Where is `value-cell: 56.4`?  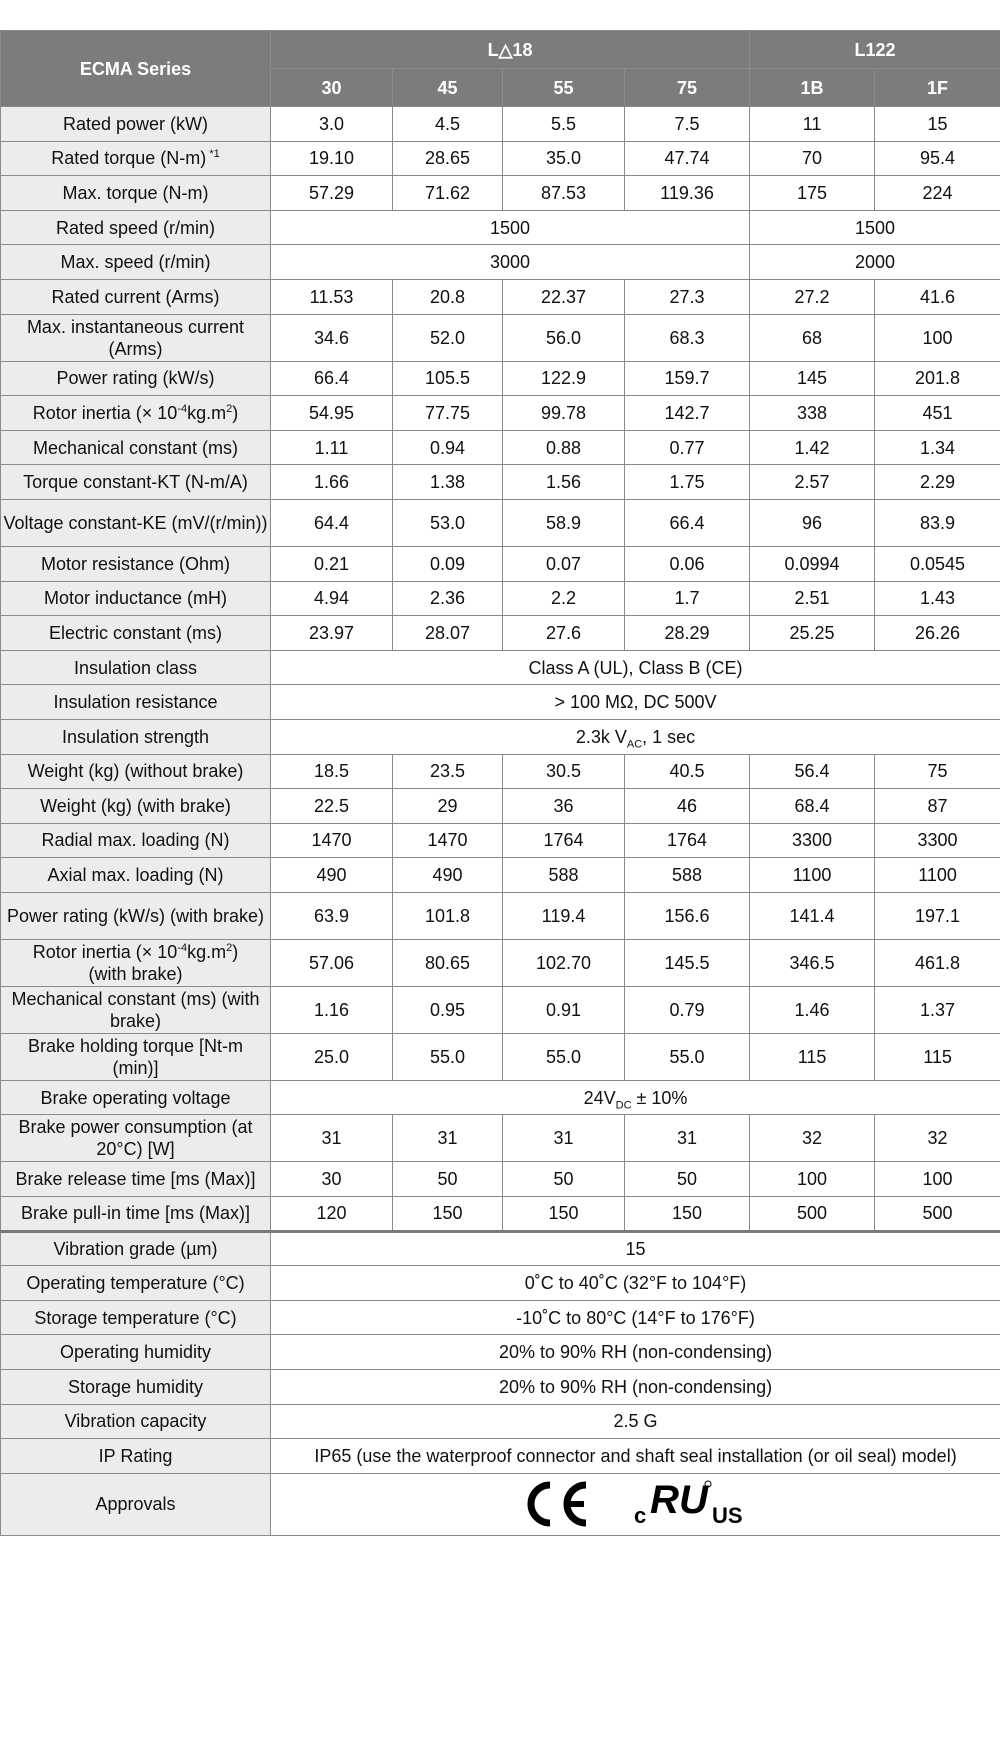
value-cell: 56.4 is located at coordinates (812, 771).